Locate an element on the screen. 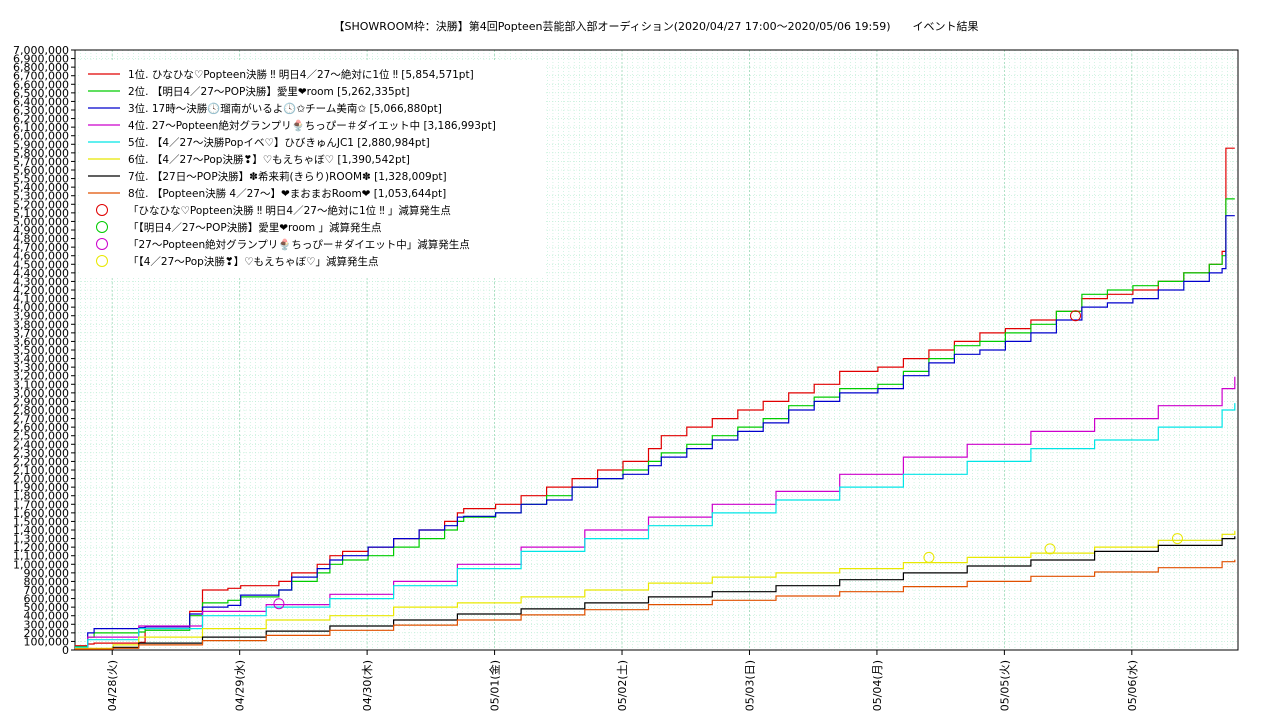  y-tick-label: 1,900,000 is located at coordinates (41, 487).